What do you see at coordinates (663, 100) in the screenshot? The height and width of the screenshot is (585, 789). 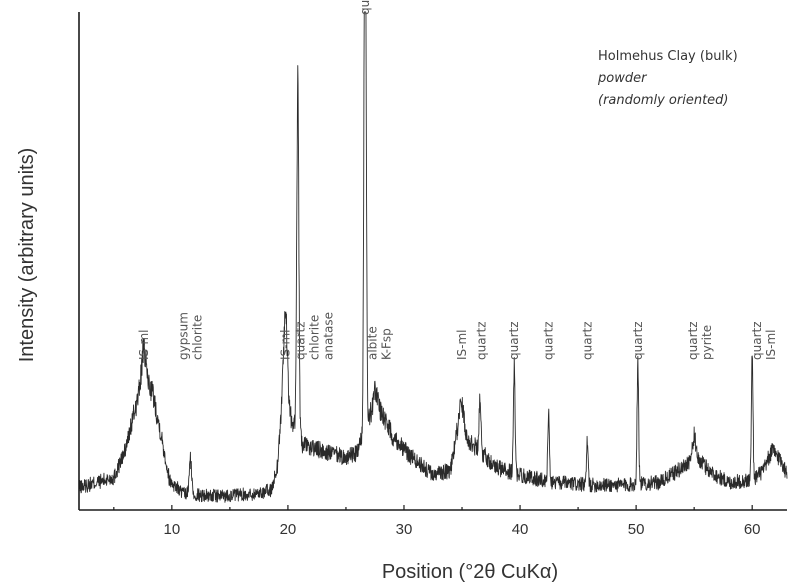 I see `legend-line-3: (randomly oriented)` at bounding box center [663, 100].